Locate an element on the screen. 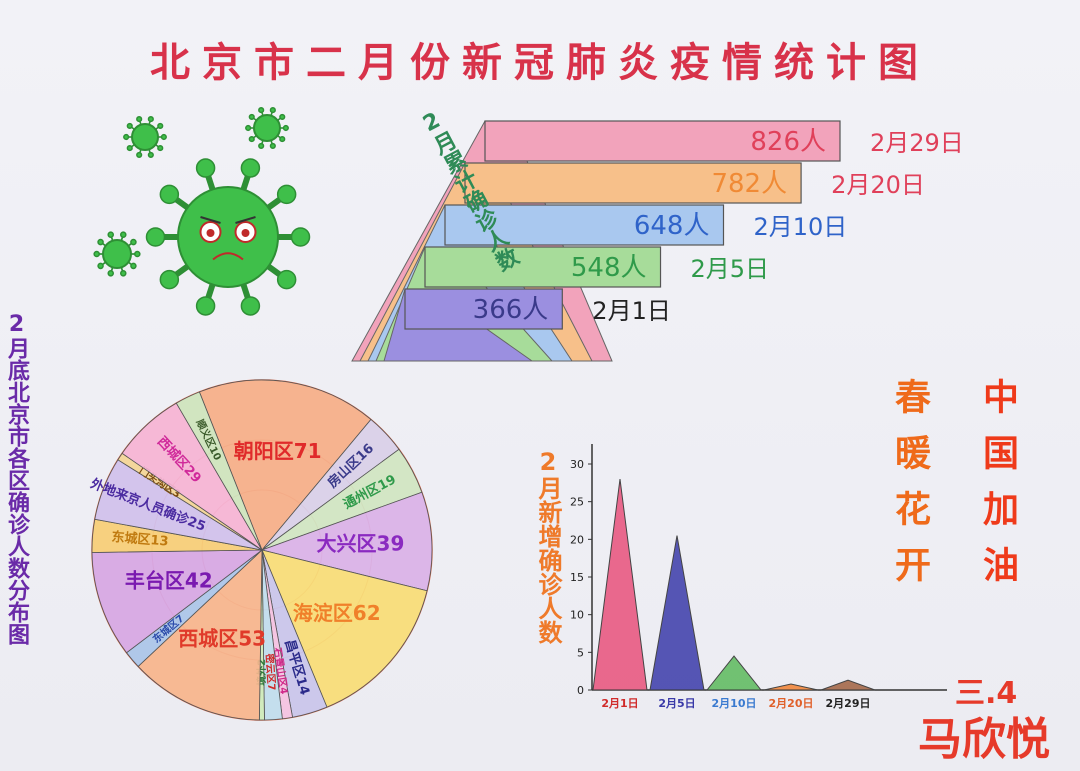 The image size is (1080, 771). pie-title: 2月底北京市各区确诊人数分布图 is located at coordinates (16, 478).